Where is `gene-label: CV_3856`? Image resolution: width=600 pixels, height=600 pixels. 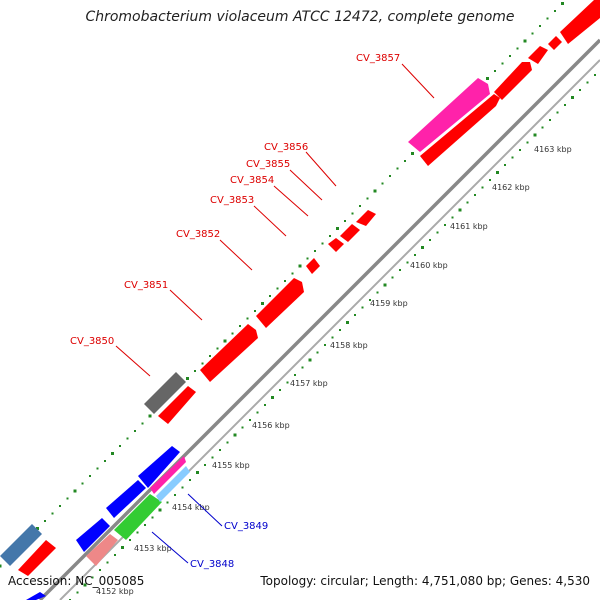
gene-label: CV_3856 is located at coordinates (286, 147).